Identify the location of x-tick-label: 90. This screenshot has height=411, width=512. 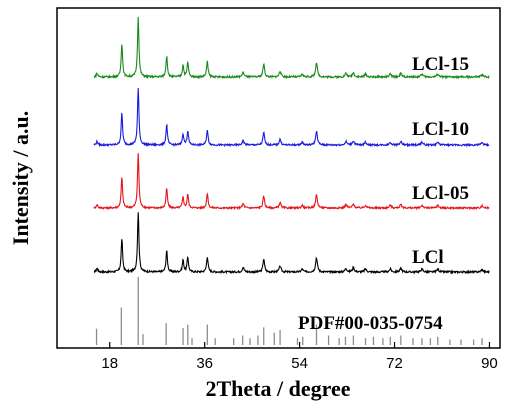
(489, 363).